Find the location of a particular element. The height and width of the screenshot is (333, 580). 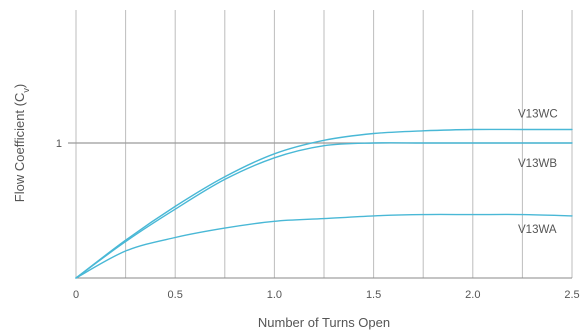

x-tick-label-0: 0 is located at coordinates (76, 295).